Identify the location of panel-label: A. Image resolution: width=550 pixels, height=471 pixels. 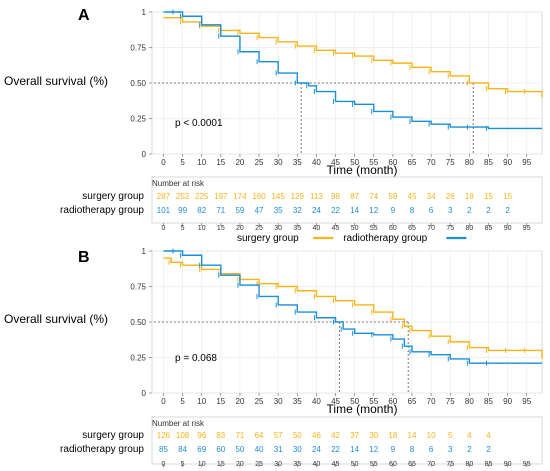
(84, 15).